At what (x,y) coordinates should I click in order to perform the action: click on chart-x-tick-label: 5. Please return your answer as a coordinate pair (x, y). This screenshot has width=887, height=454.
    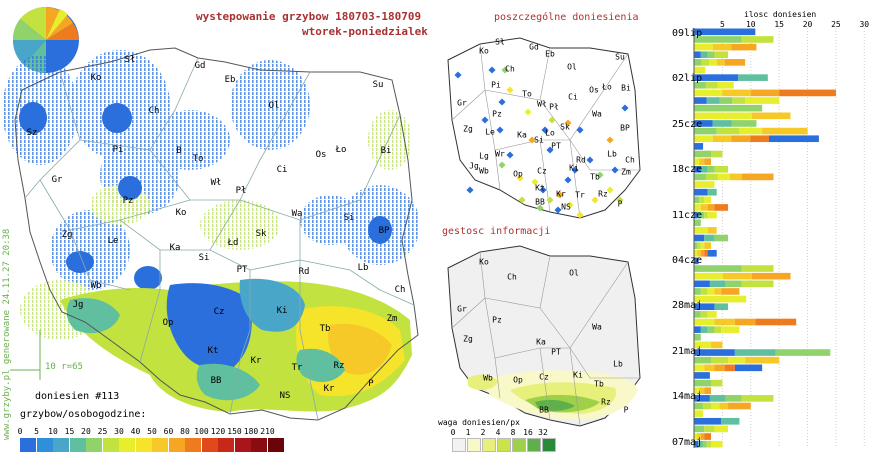
    Looking at the image, I should click on (722, 24).